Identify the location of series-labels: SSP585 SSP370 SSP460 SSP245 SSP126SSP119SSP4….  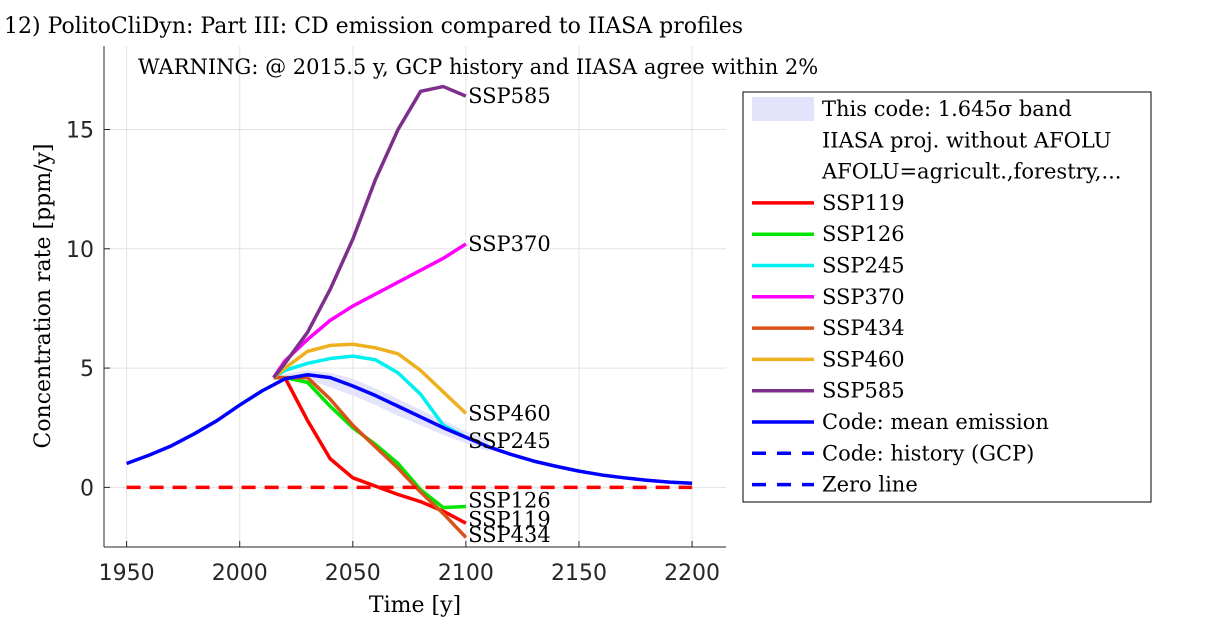
(509, 315).